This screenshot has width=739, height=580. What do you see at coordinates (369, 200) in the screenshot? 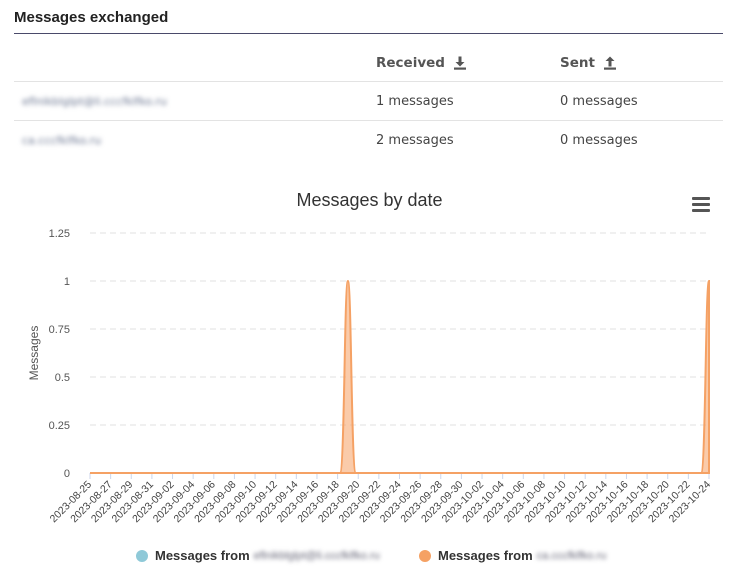
I see `chart-title: Messages by date` at bounding box center [369, 200].